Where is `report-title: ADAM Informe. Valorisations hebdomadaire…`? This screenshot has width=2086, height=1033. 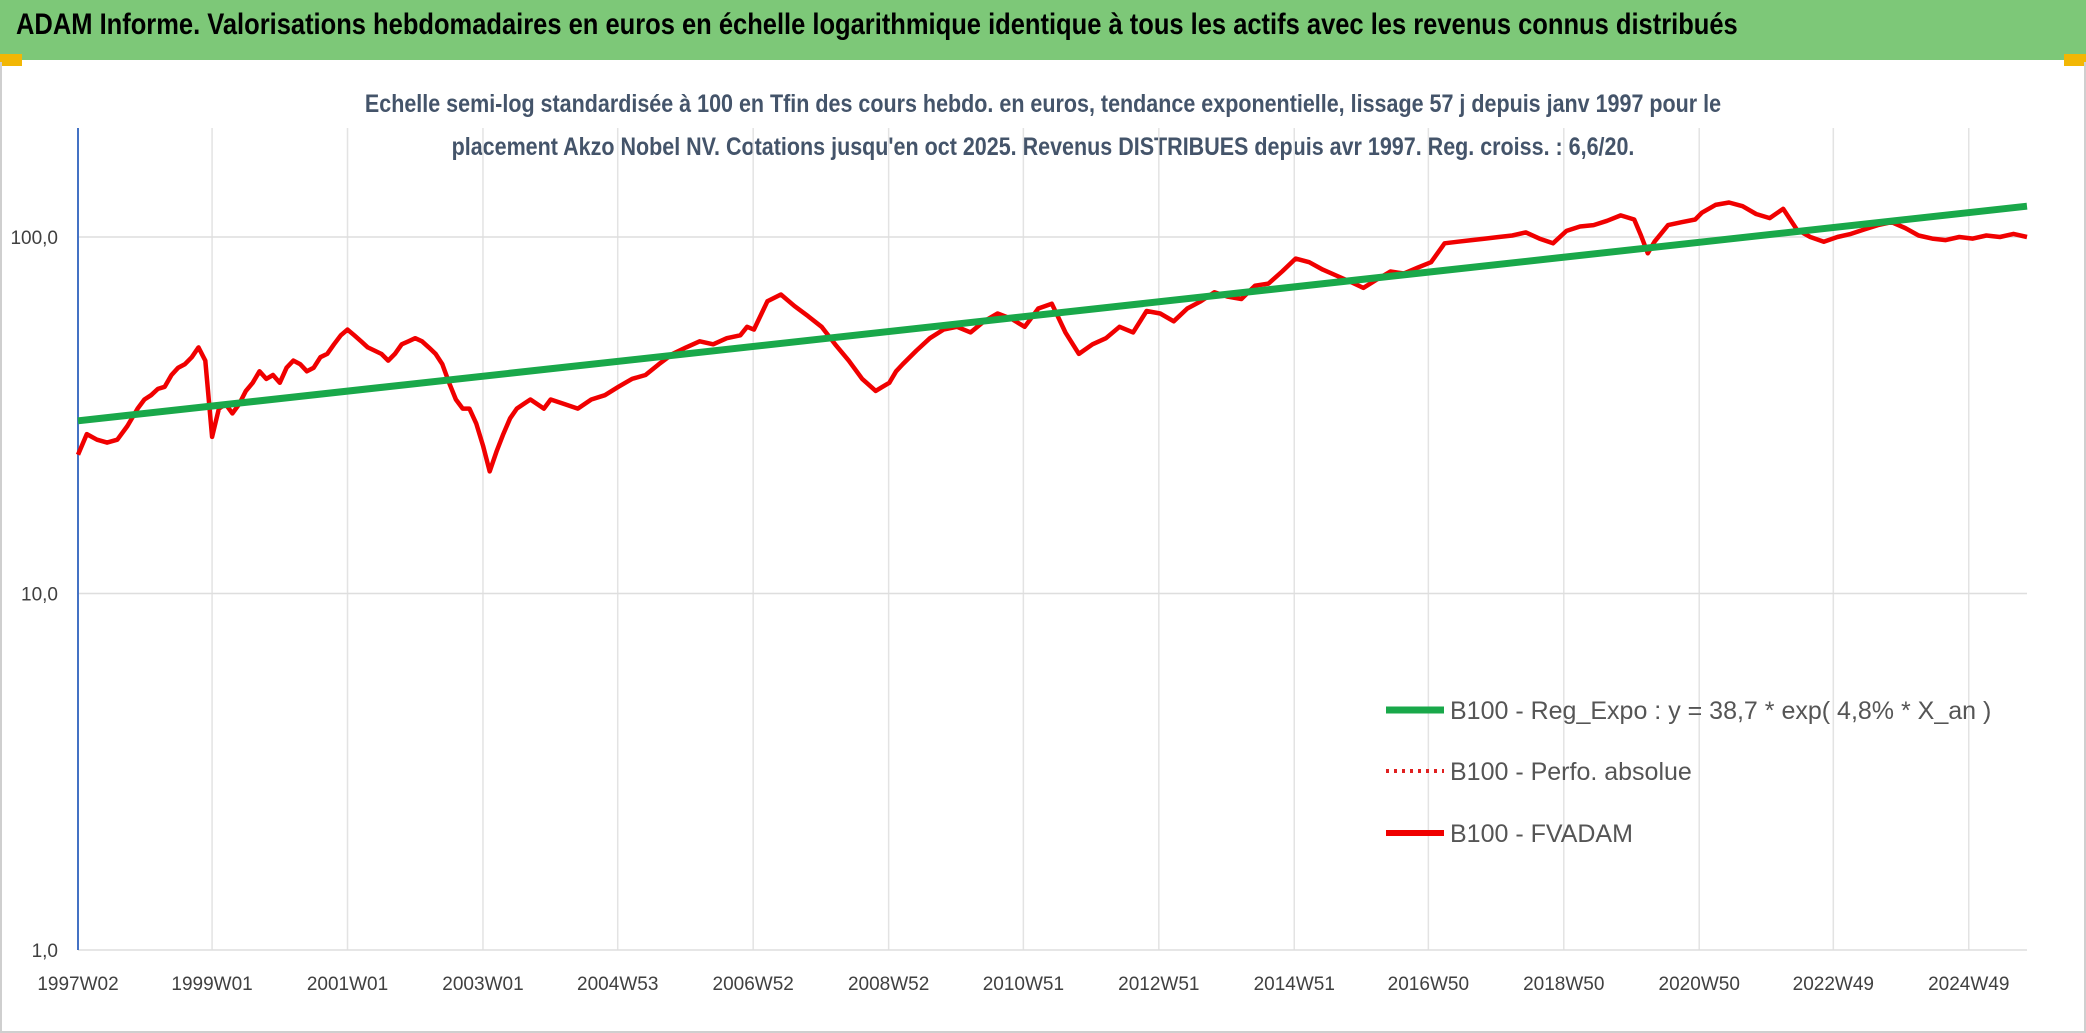
report-title: ADAM Informe. Valorisations hebdomadaire… is located at coordinates (877, 24).